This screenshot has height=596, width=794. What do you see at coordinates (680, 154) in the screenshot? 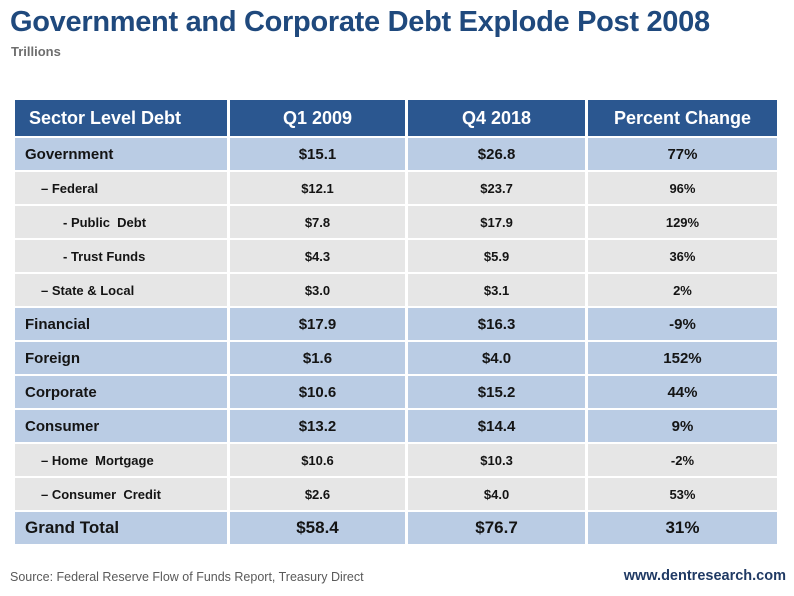
I see `row-value: 77%` at bounding box center [680, 154].